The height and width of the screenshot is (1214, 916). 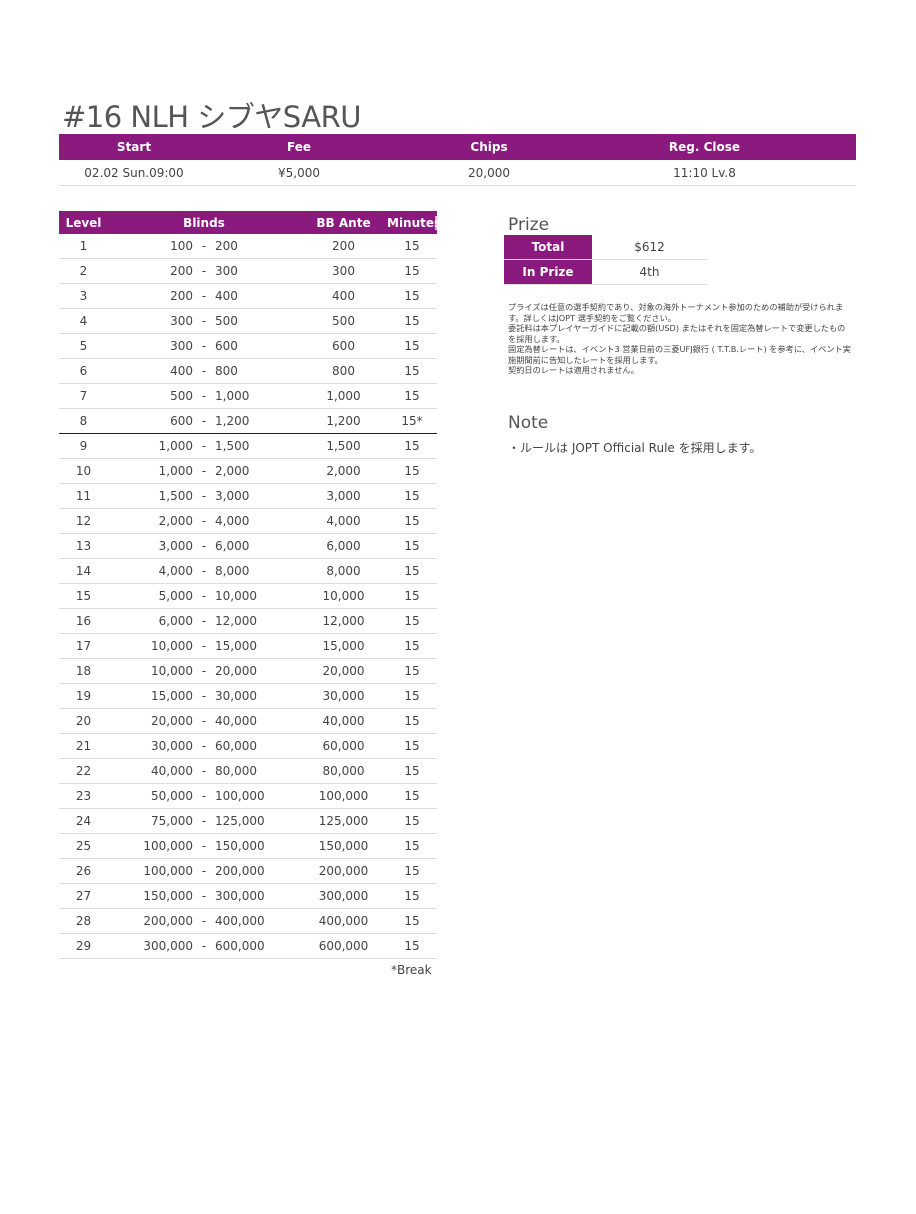 I want to click on blind-level-row: 18 10,000-20,000 20,000 15, so click(x=248, y=671).